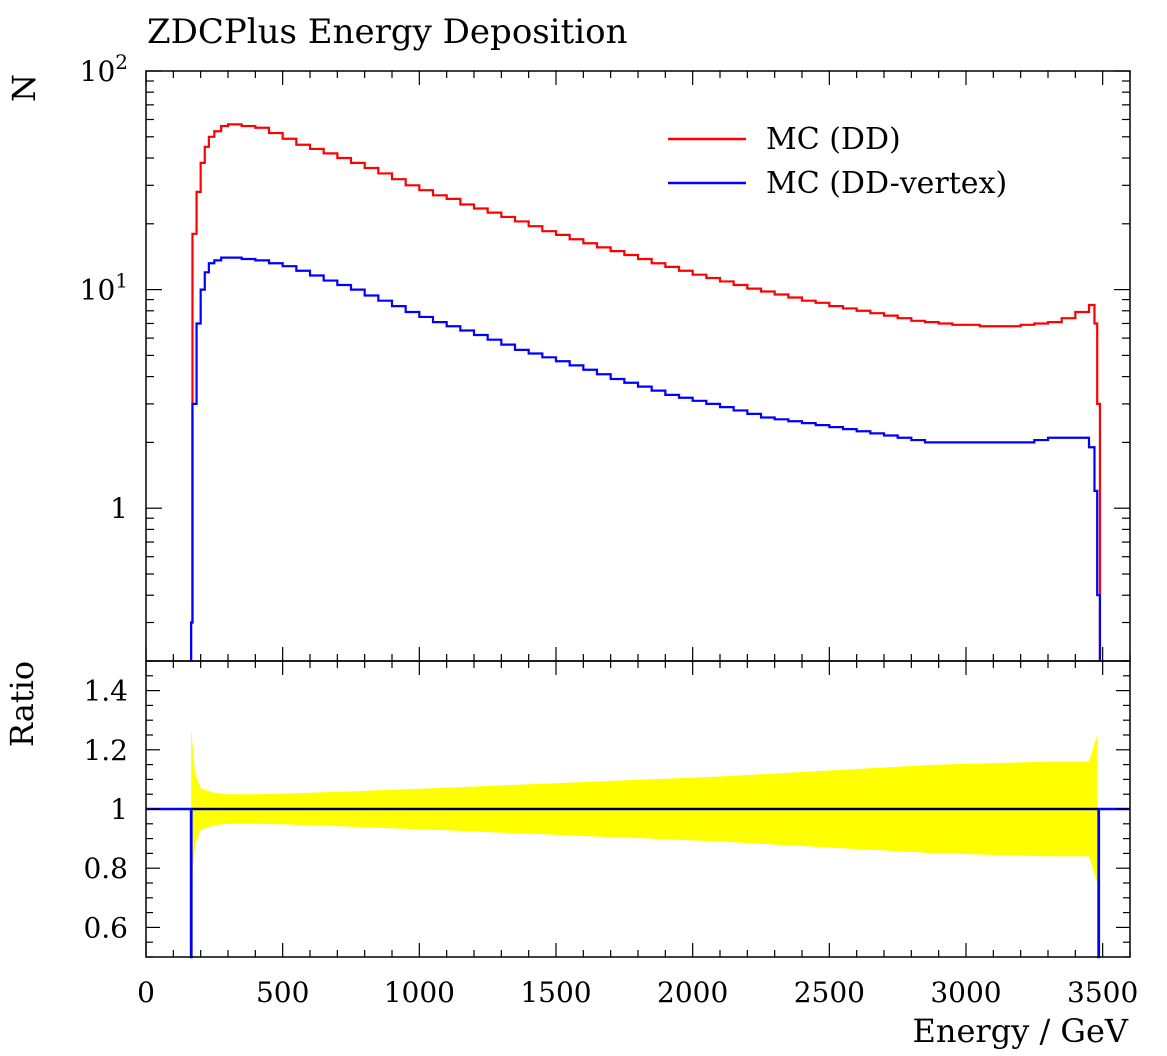 This screenshot has height=1056, width=1167. I want to click on y-tick-exponent: 1, so click(121, 281).